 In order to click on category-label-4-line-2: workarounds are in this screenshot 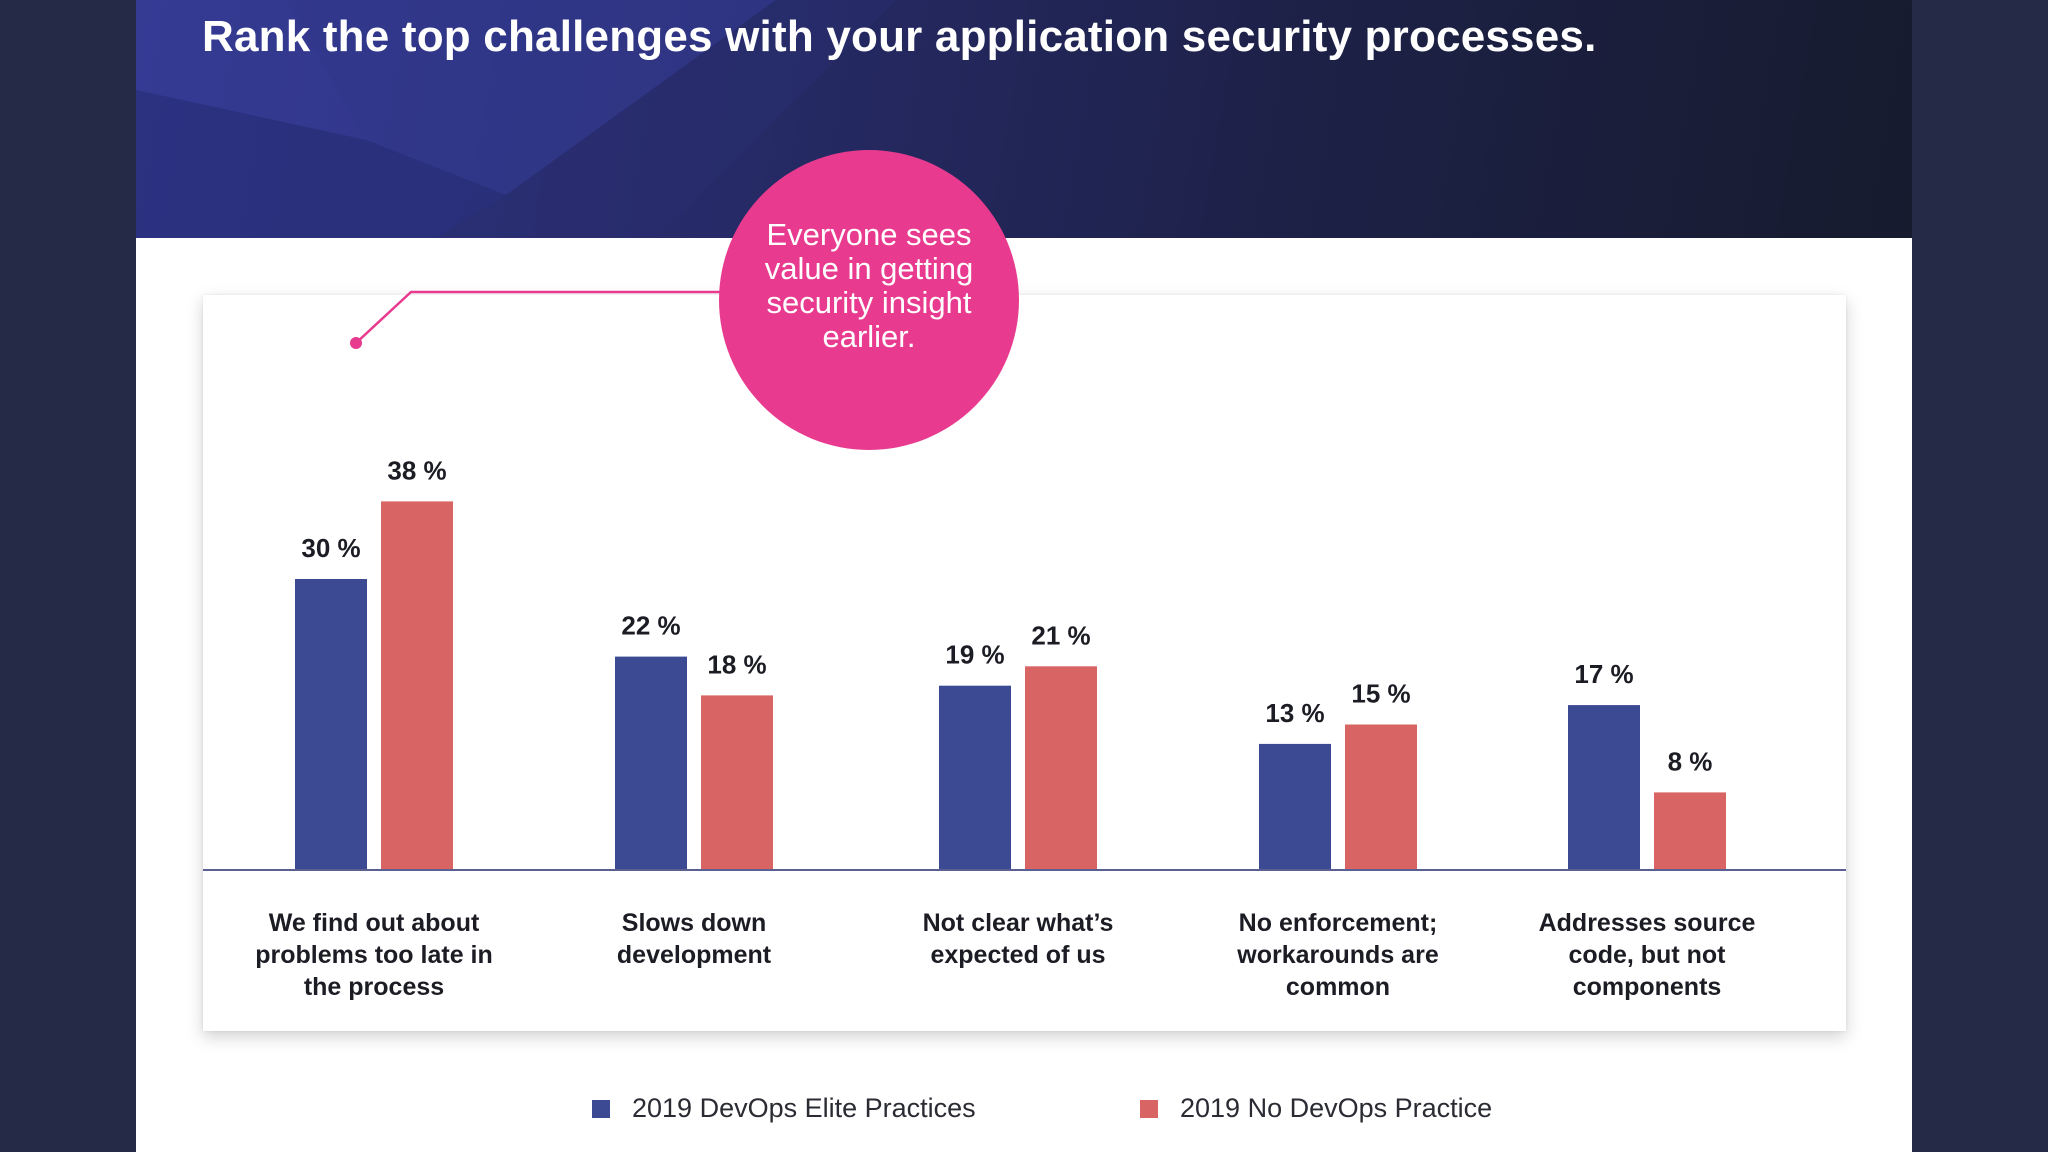, I will do `click(1338, 955)`.